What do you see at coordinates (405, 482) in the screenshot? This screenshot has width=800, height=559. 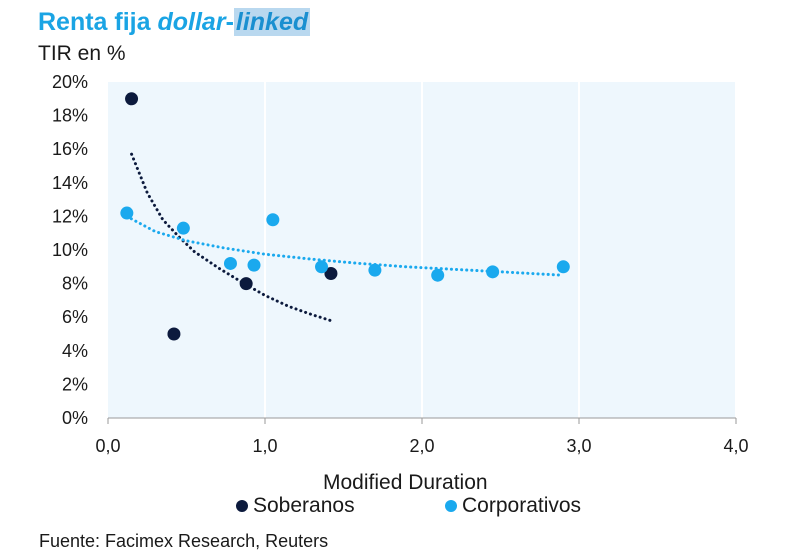 I see `x-axis-title: Modified Duration` at bounding box center [405, 482].